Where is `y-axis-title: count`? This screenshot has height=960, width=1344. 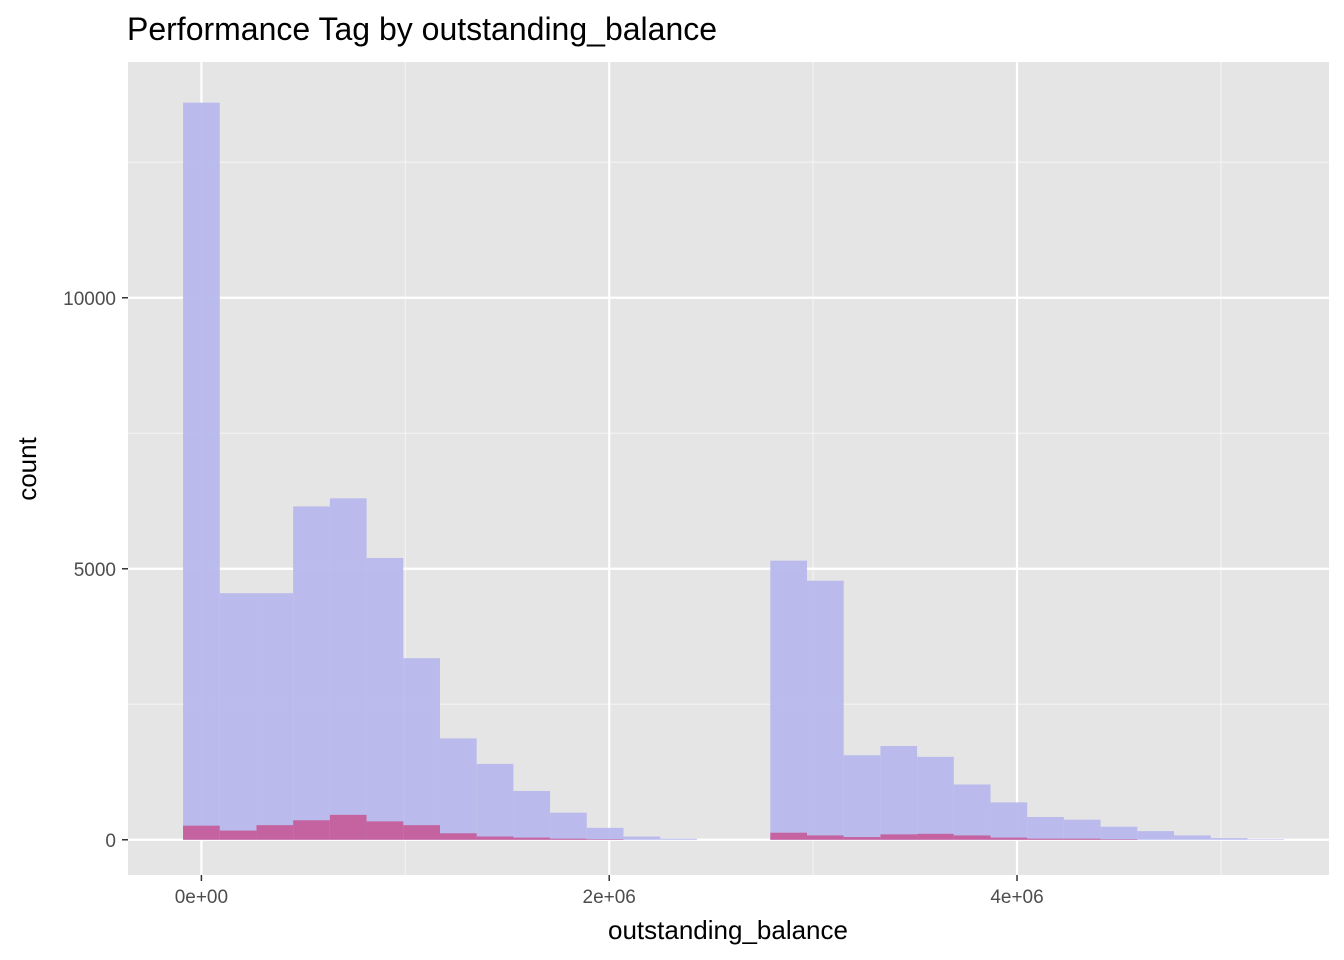 y-axis-title: count is located at coordinates (27, 468).